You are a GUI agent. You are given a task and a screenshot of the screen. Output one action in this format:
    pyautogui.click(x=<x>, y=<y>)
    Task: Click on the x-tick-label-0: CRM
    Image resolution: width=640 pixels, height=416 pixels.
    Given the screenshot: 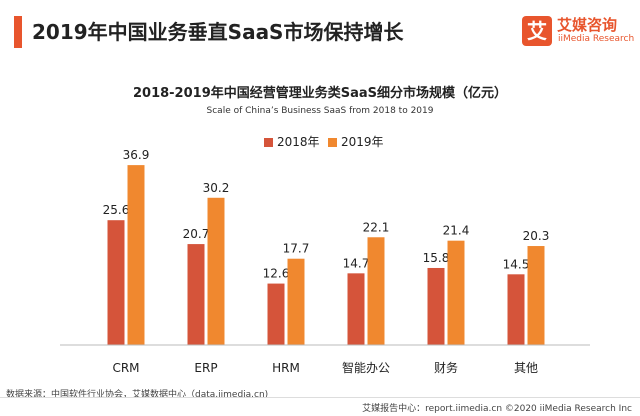 What is the action you would take?
    pyautogui.click(x=125, y=368)
    